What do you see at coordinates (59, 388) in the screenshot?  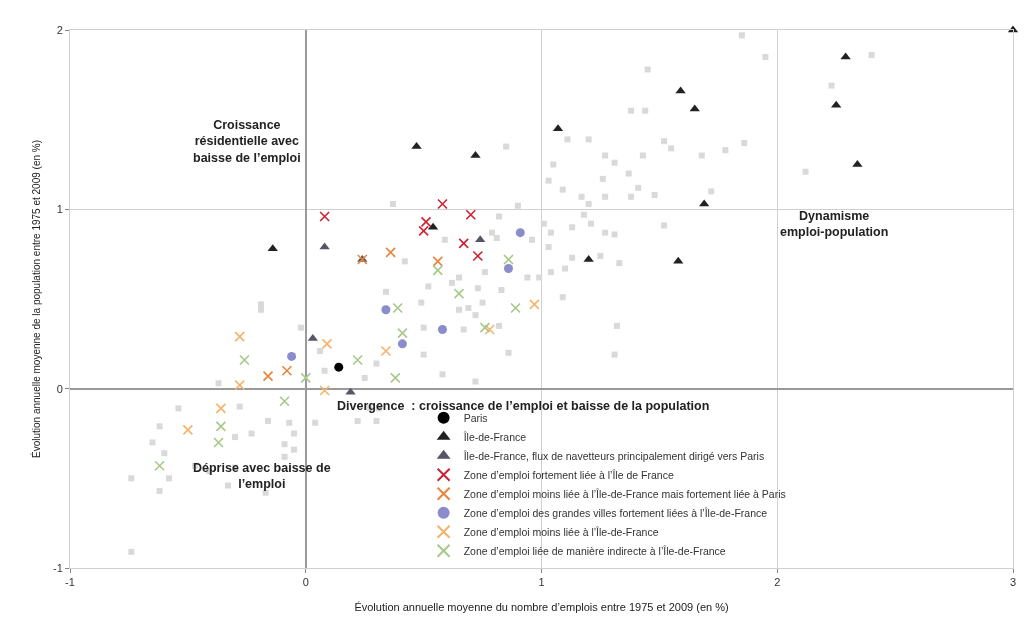 I see `y-tick-label: 0` at bounding box center [59, 388].